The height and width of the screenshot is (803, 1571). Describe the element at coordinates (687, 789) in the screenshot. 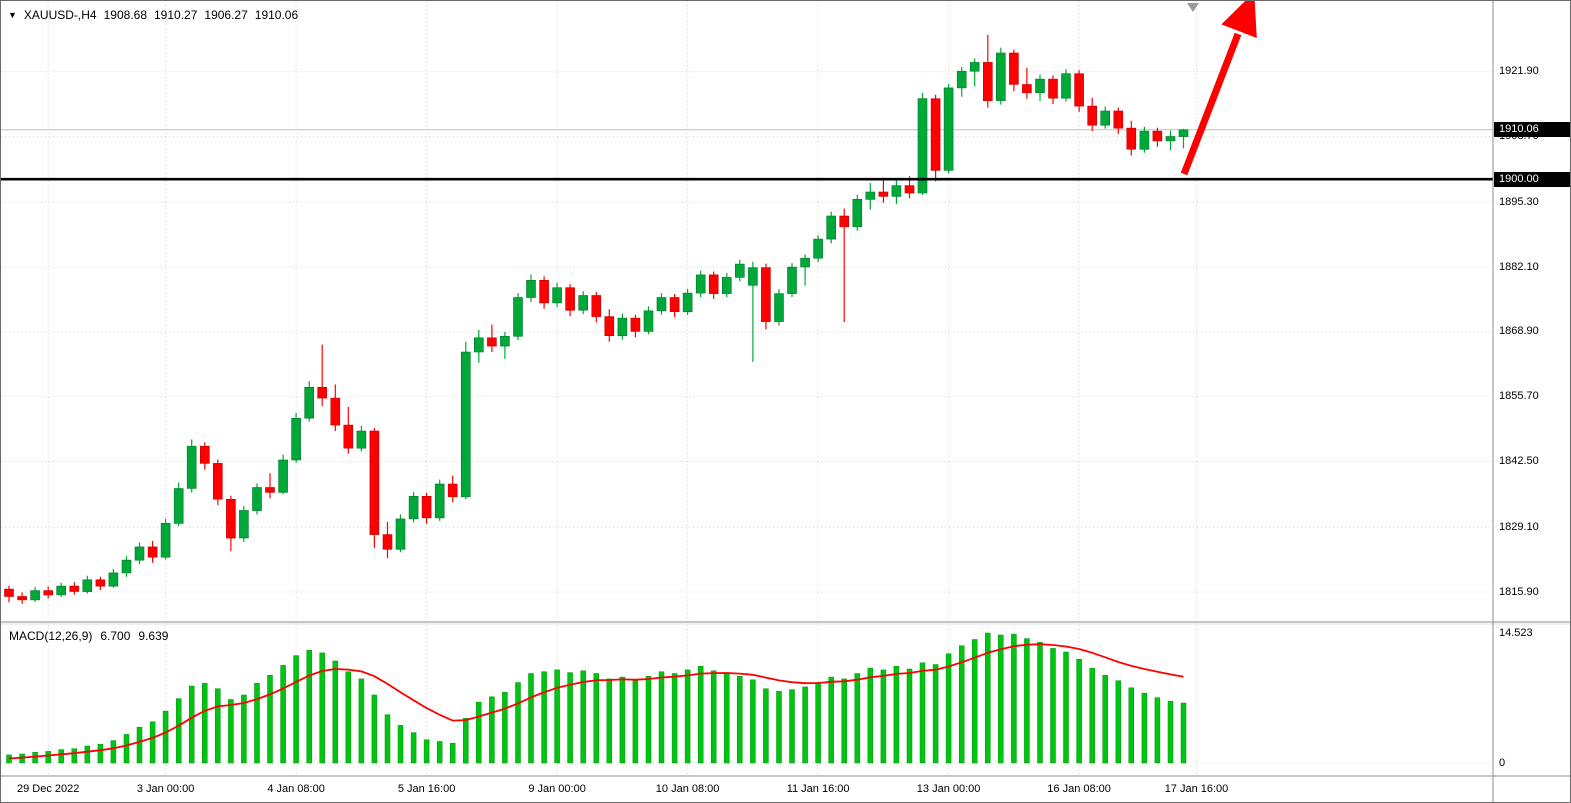

I see `time-tick-label: 10 Jan 08:00` at that location.